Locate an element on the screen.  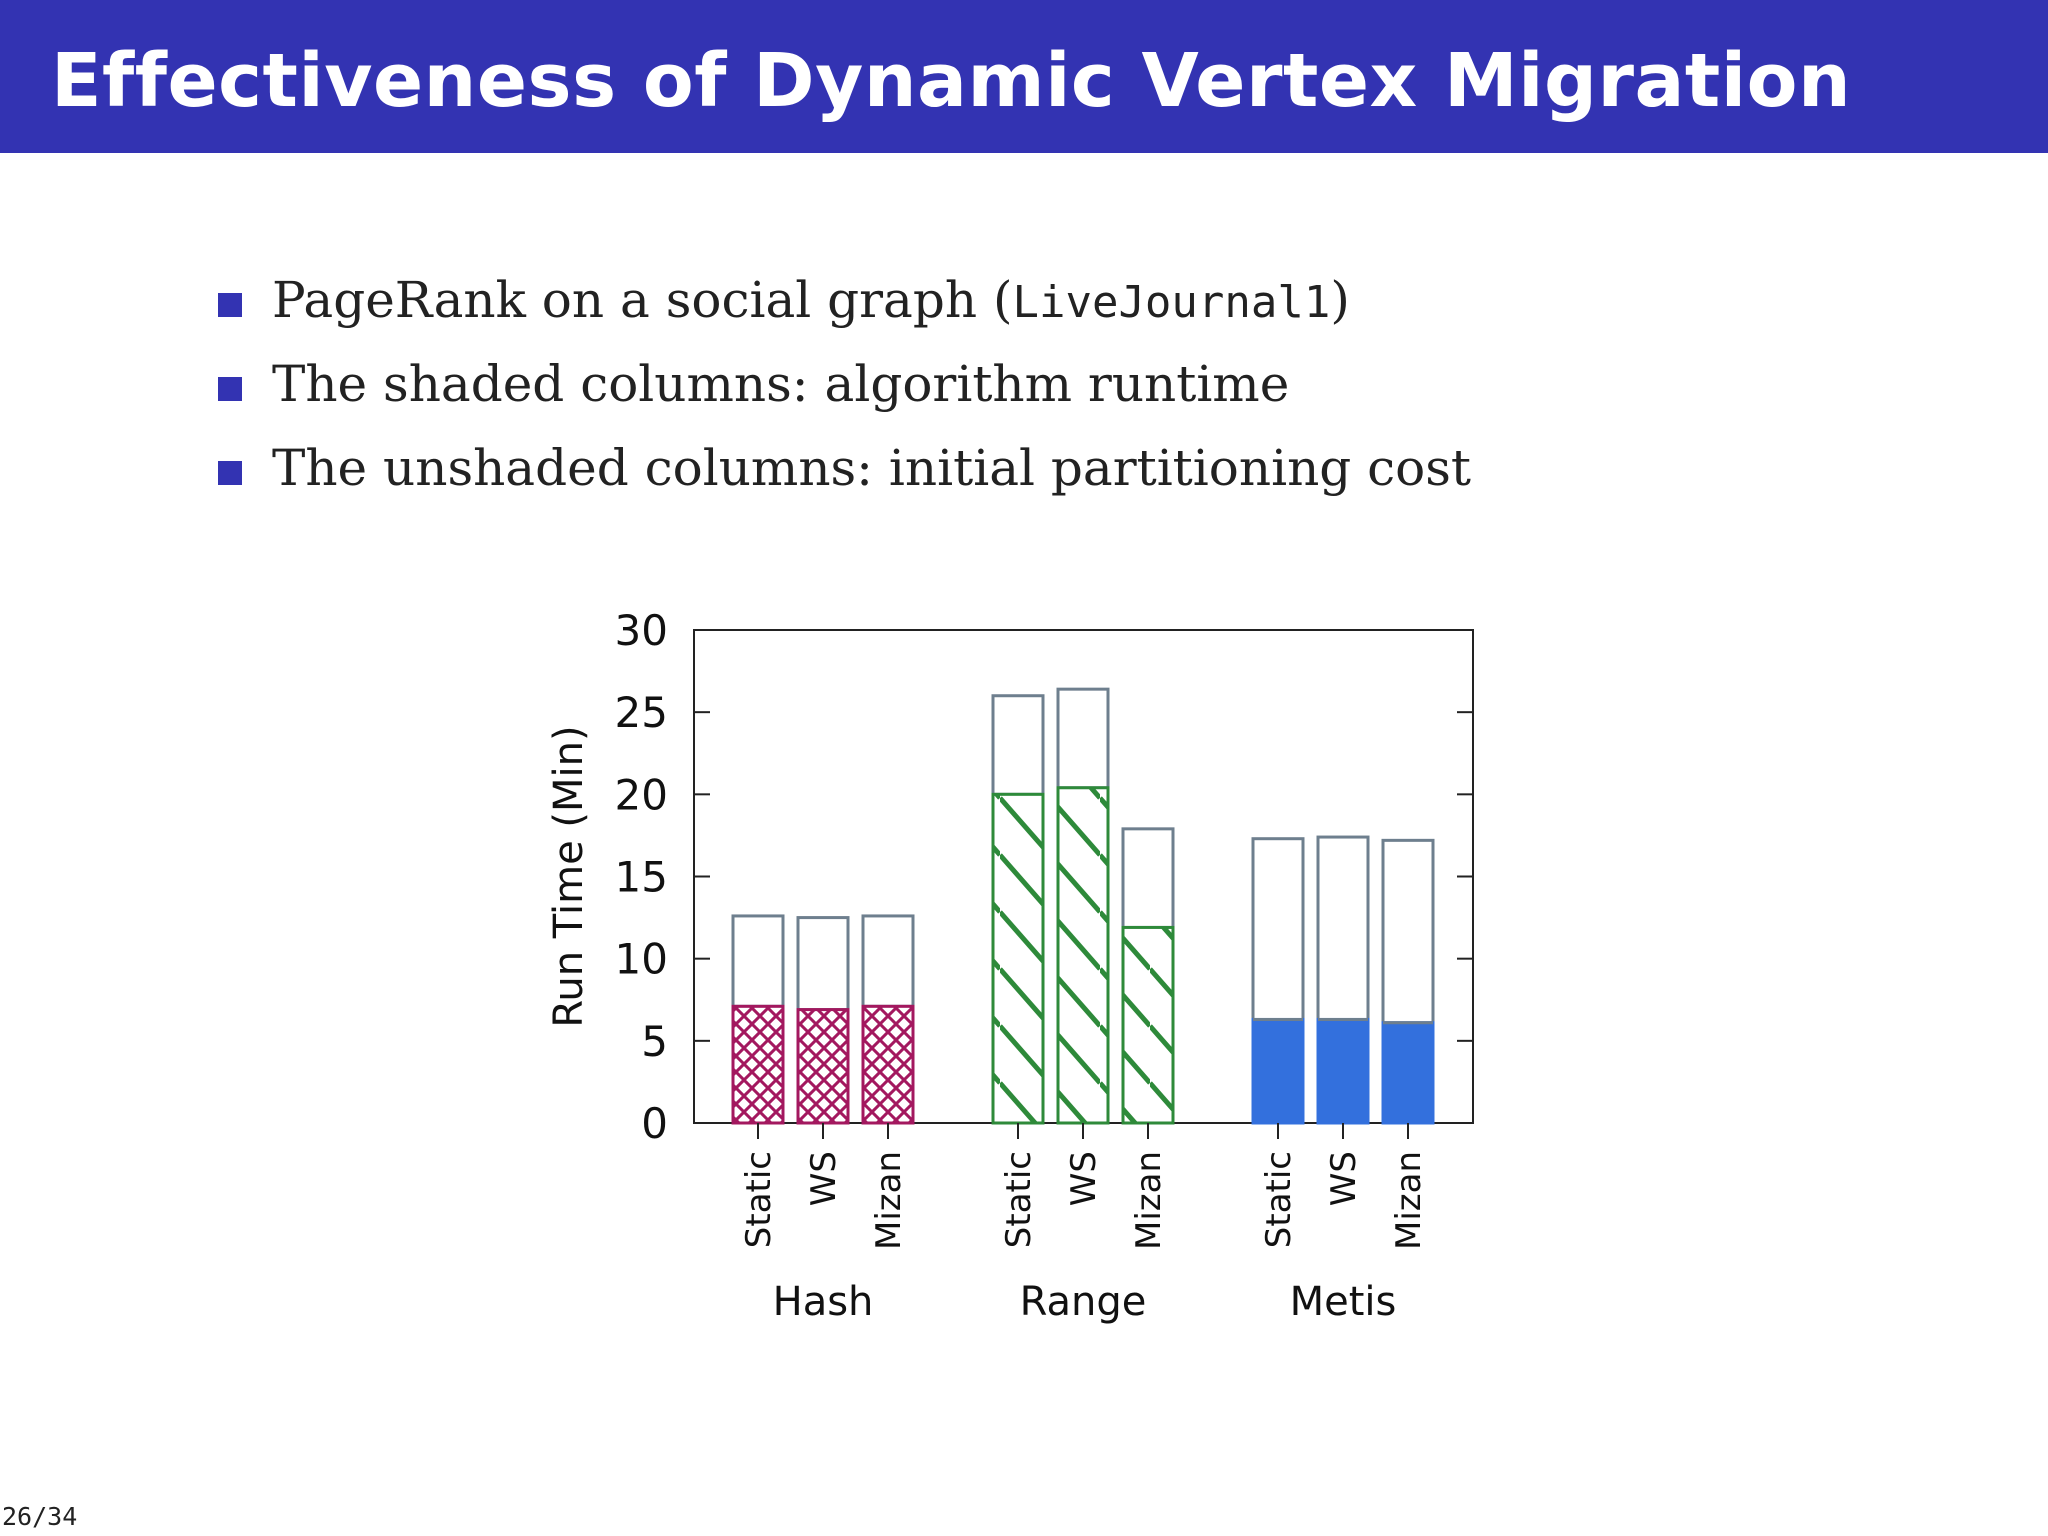
bullet-text: The shaded columns: algorithm runtime is located at coordinates (781, 384).